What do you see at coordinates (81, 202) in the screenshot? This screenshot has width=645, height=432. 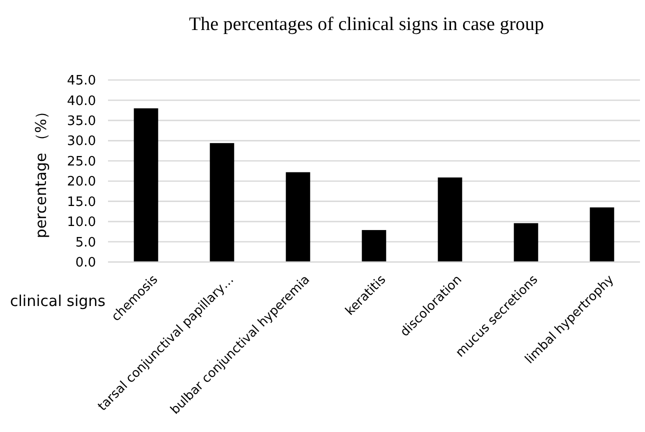 I see `y-tick-label: 15.0` at bounding box center [81, 202].